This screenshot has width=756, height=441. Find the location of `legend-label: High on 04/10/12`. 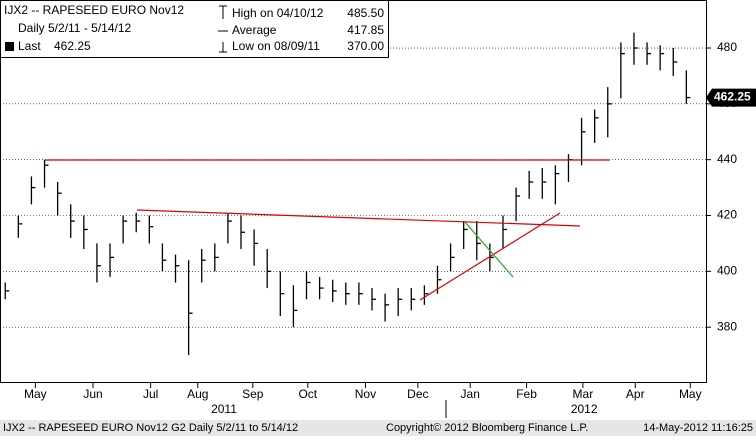

legend-label: High on 04/10/12 is located at coordinates (278, 13).